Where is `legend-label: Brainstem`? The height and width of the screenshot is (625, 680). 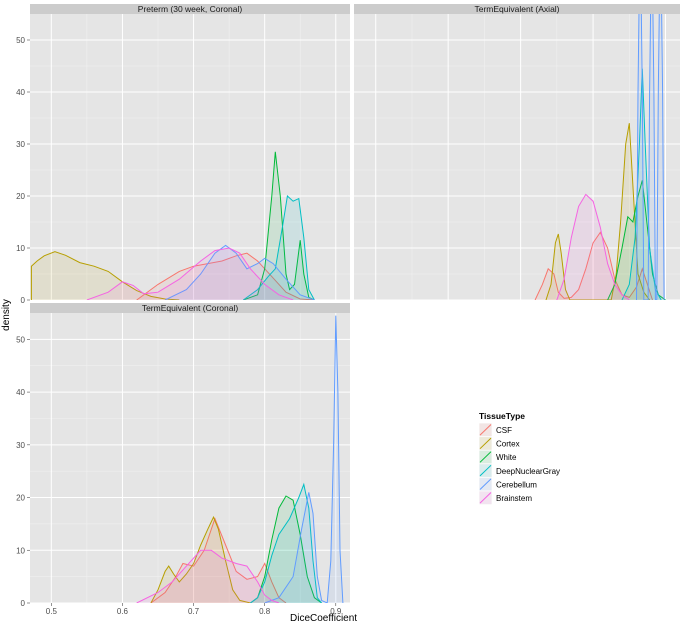 legend-label: Brainstem is located at coordinates (514, 498).